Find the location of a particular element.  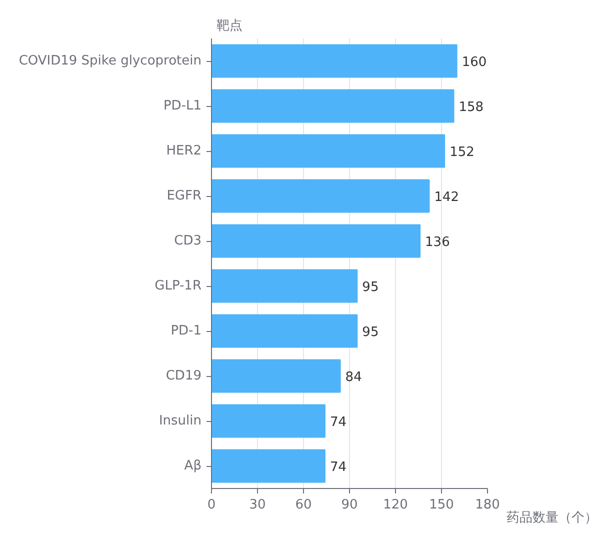

x-axis-title: 药品数量（个） is located at coordinates (552, 518).